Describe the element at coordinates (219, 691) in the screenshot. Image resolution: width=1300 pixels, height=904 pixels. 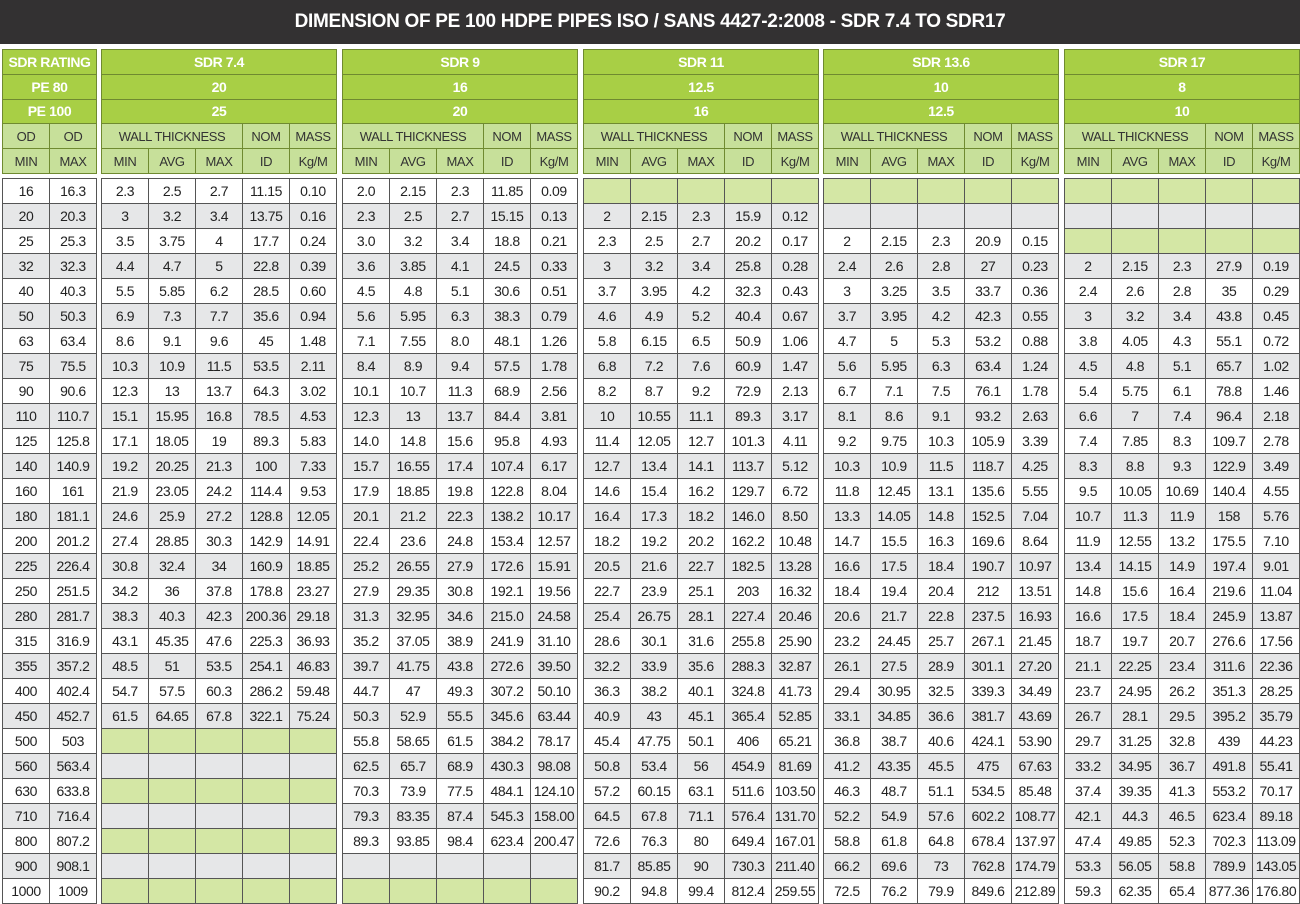
I see `wall-max-cell: 60.3` at that location.